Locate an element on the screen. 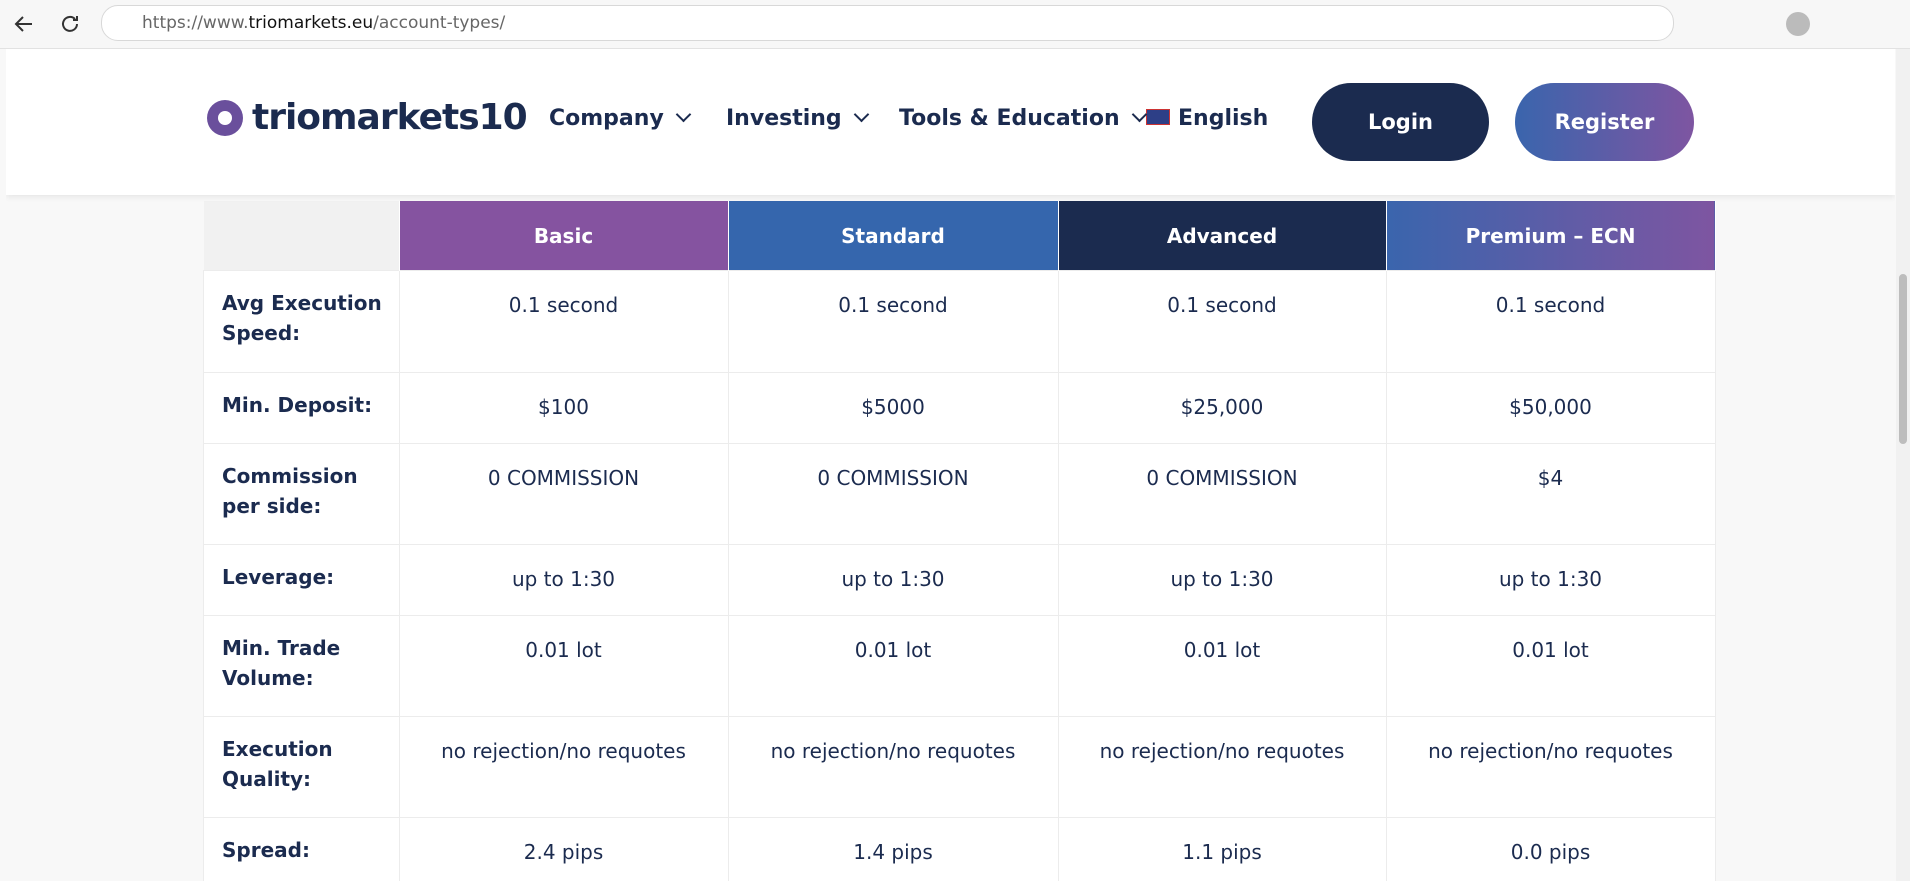  language-selector: English is located at coordinates (1207, 118).